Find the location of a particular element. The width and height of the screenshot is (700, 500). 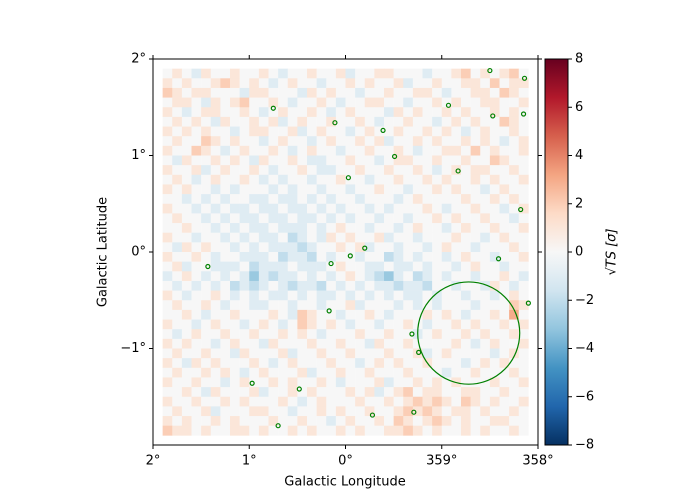

x-tick-label: 2° is located at coordinates (153, 461).